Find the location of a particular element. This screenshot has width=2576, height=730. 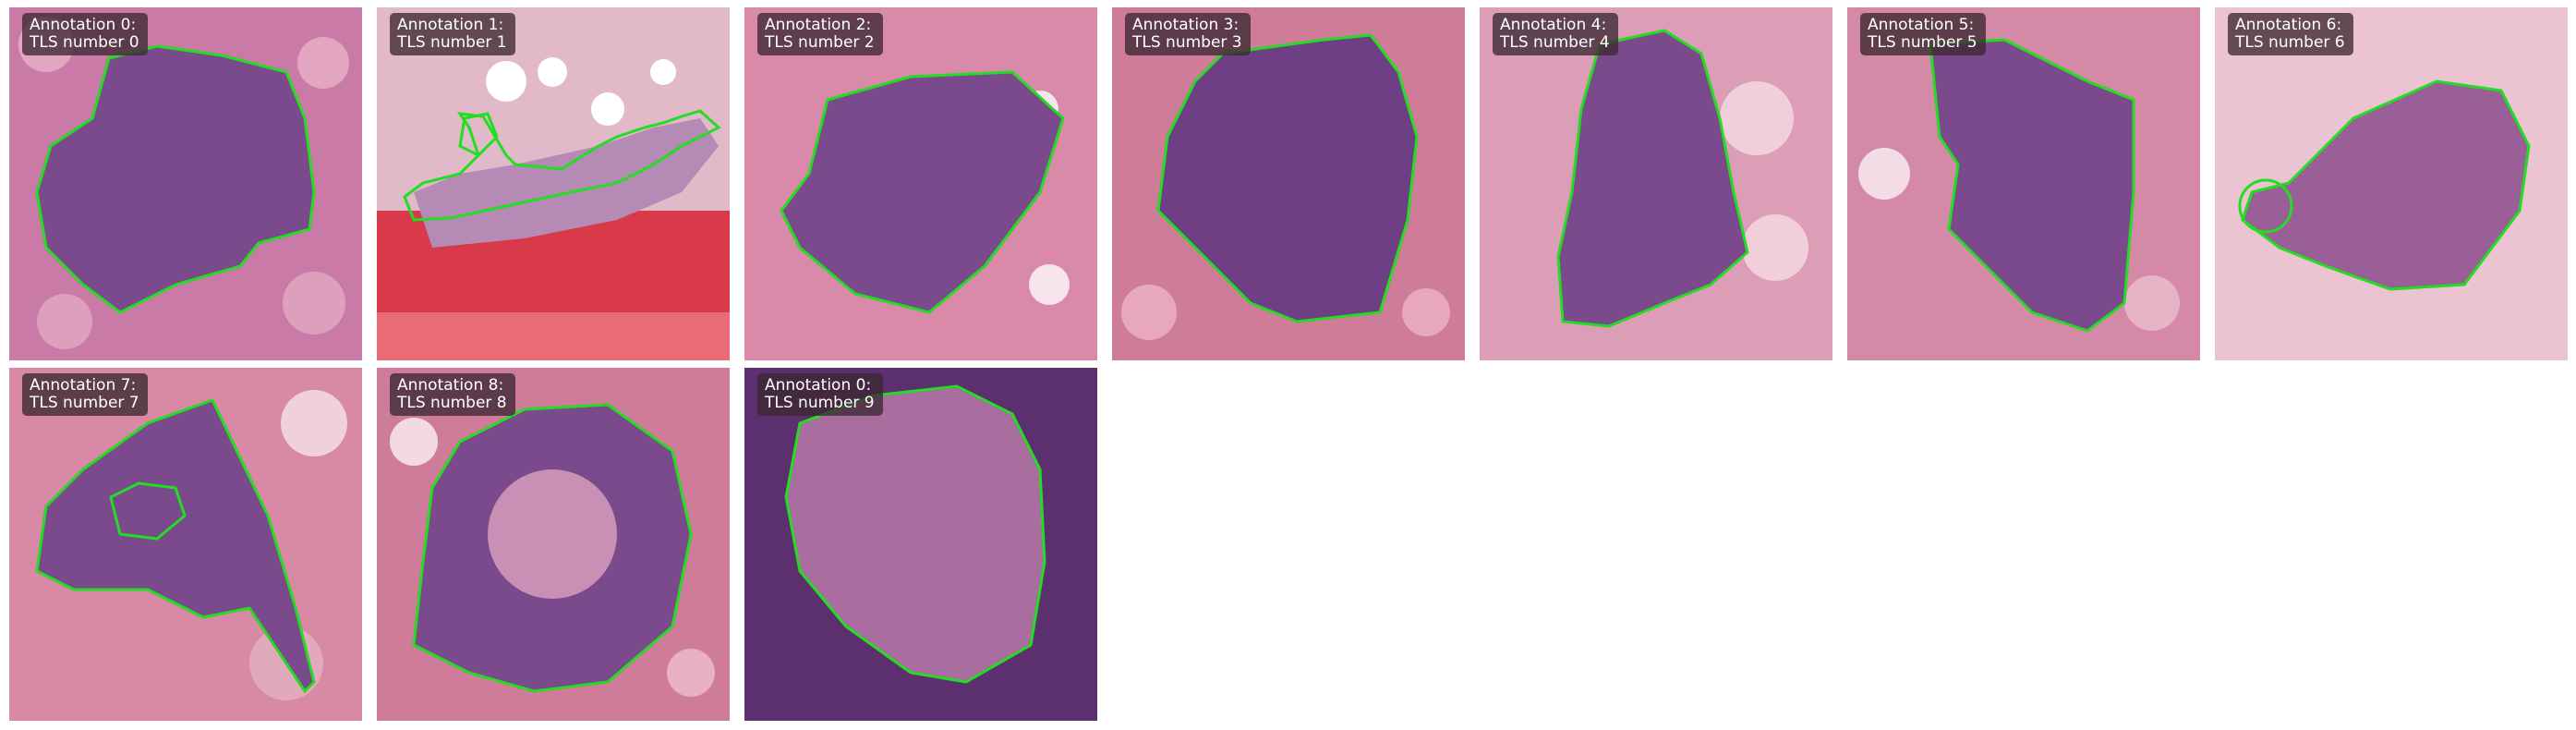

tls-panel-4: Annotation 4: TLS number 4 is located at coordinates (1656, 184).